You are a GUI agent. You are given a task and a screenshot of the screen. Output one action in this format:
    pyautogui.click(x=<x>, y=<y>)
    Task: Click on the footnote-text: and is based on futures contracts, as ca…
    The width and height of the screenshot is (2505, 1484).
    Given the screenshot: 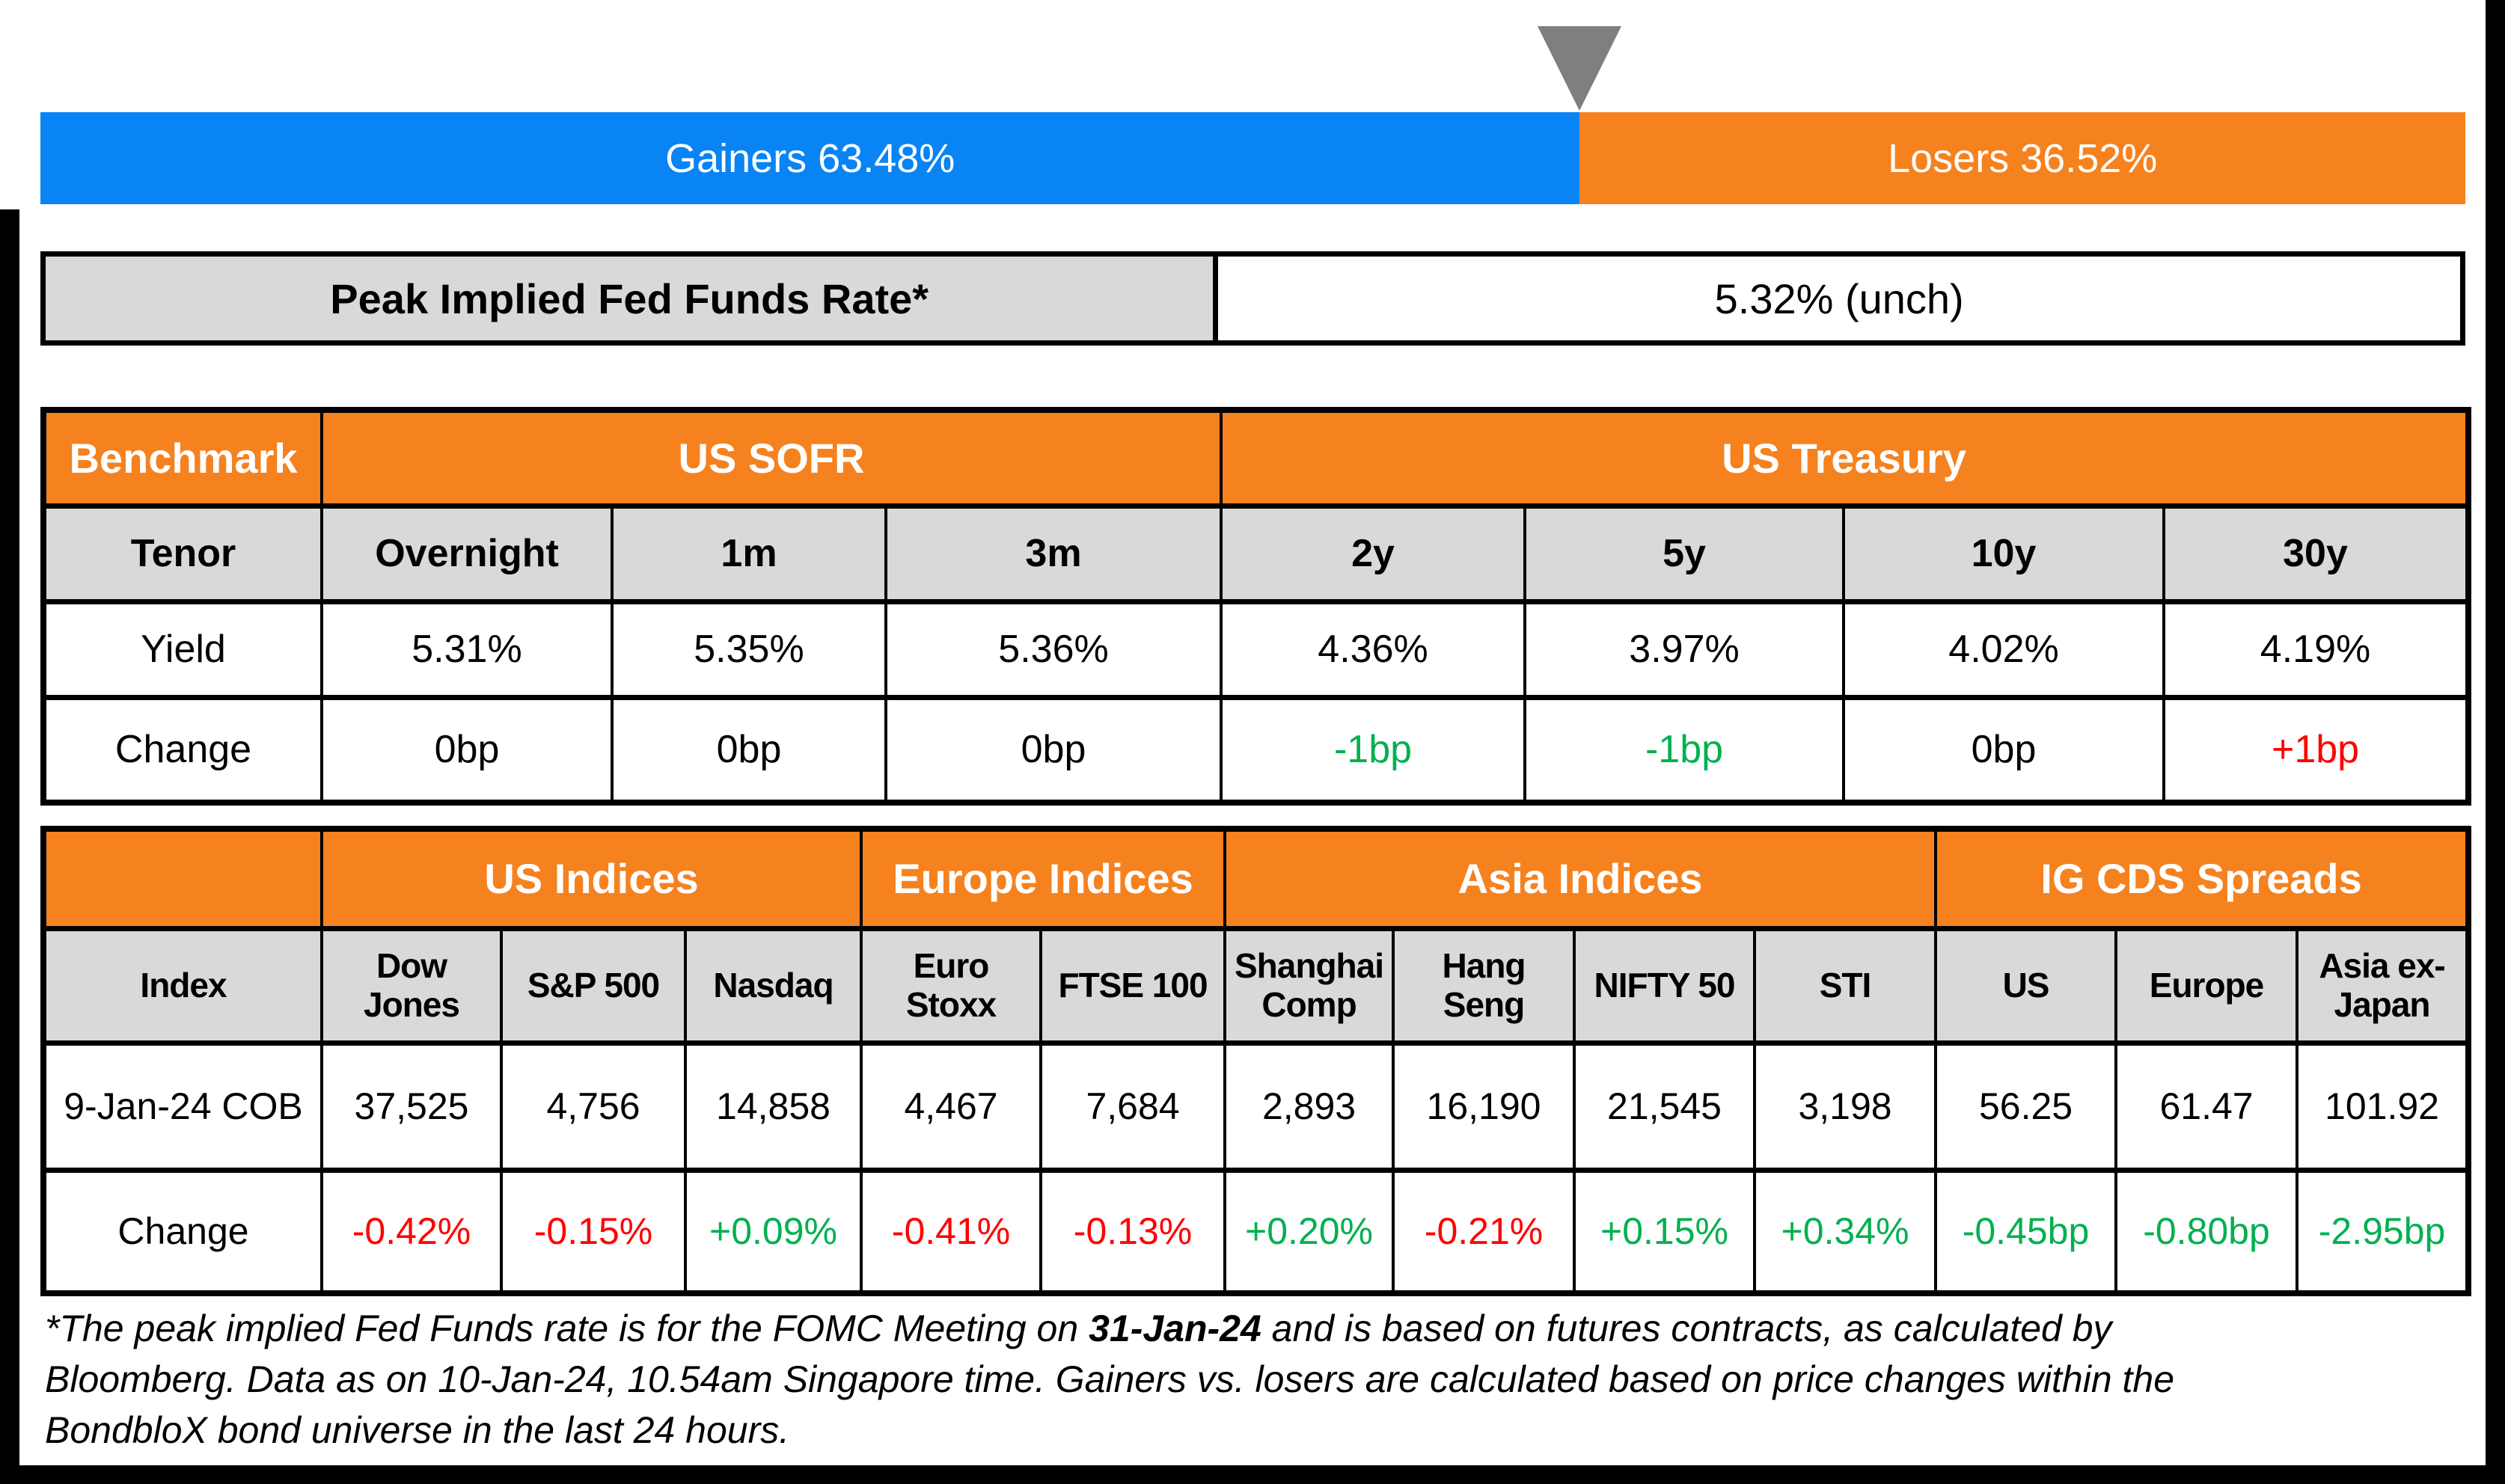 What is the action you would take?
    pyautogui.click(x=1686, y=1328)
    